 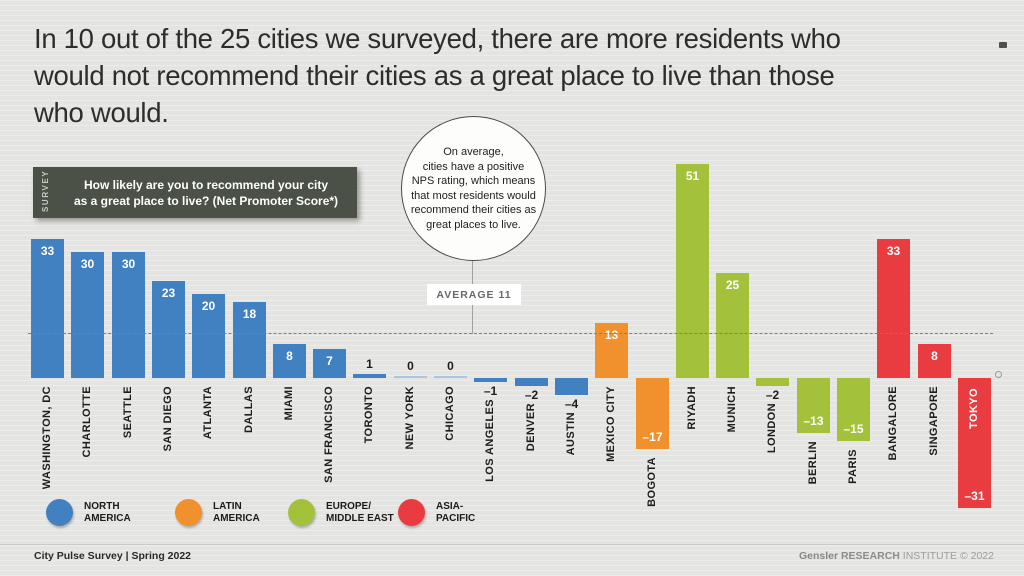 I want to click on page-number-marker, so click(x=1003, y=45).